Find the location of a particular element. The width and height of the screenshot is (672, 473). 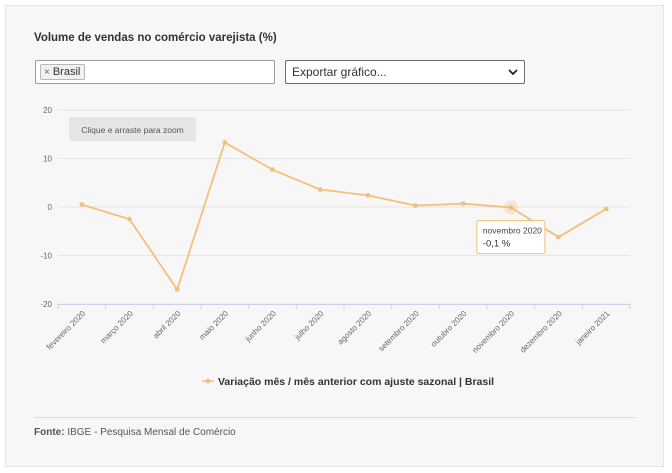

legend-marker-icon is located at coordinates (208, 381).